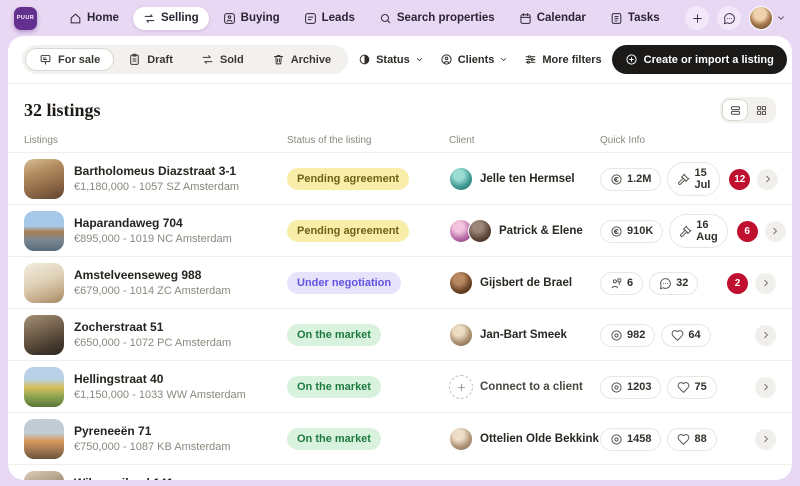 The image size is (800, 486). Describe the element at coordinates (639, 439) in the screenshot. I see `quick-info-value: 1458` at that location.